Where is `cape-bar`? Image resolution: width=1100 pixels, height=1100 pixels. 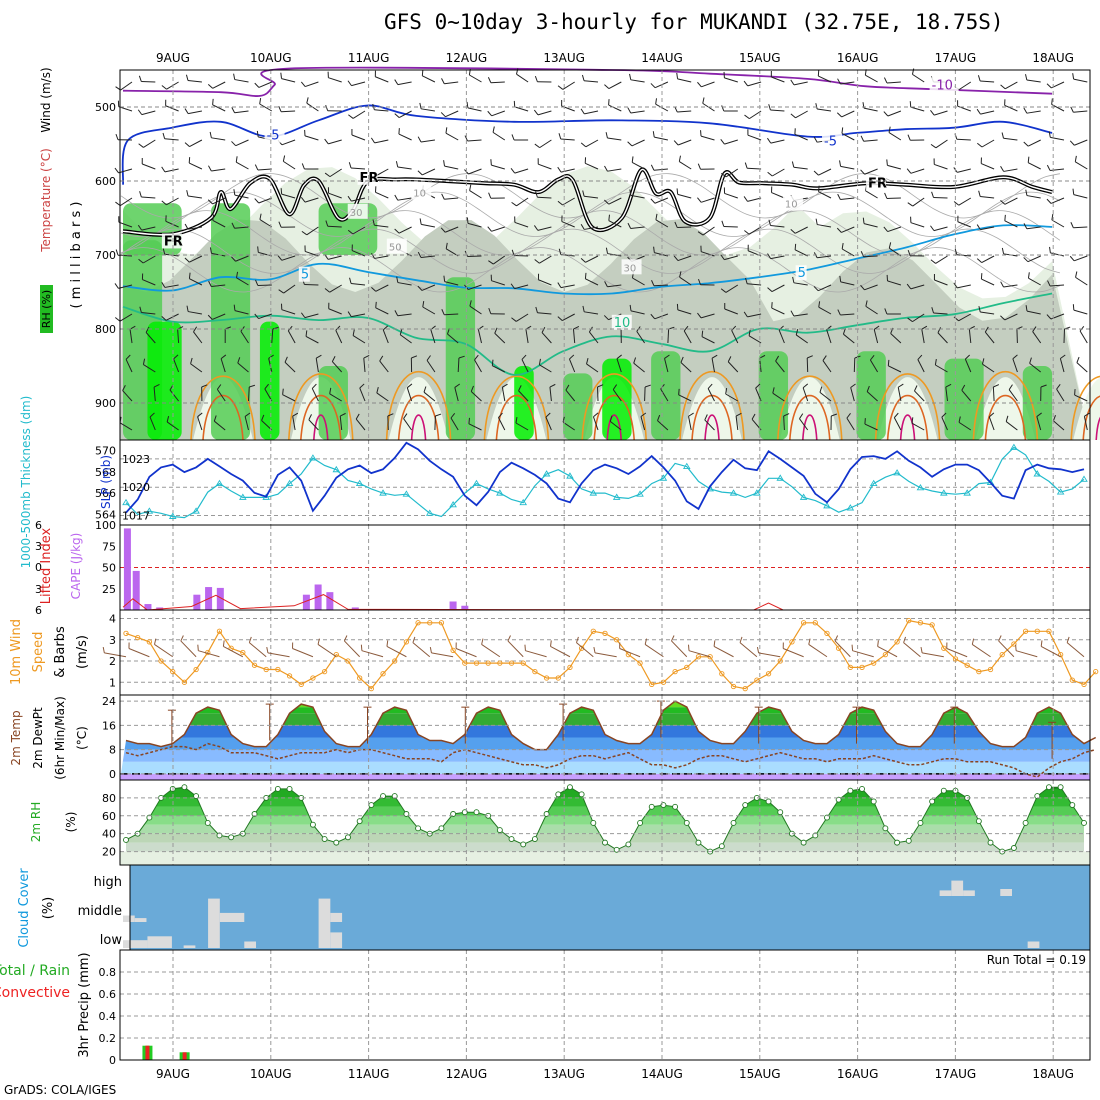 cape-bar is located at coordinates (220, 598).